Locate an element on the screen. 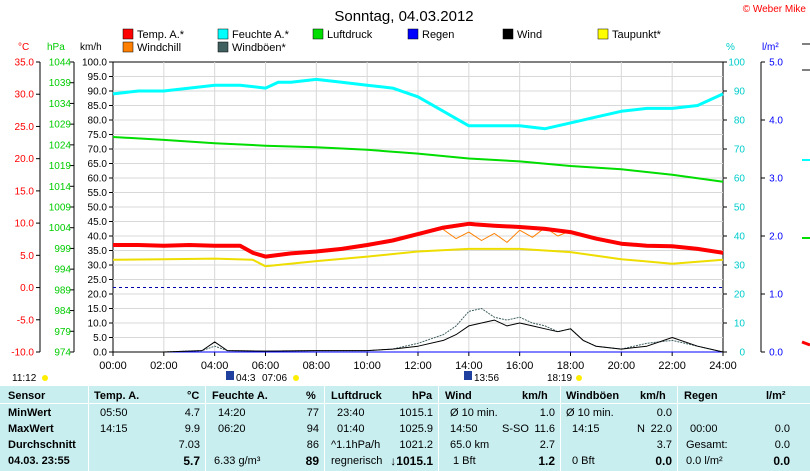 This screenshot has width=810, height=471. wind-tick-label: 45.0 is located at coordinates (98, 222).